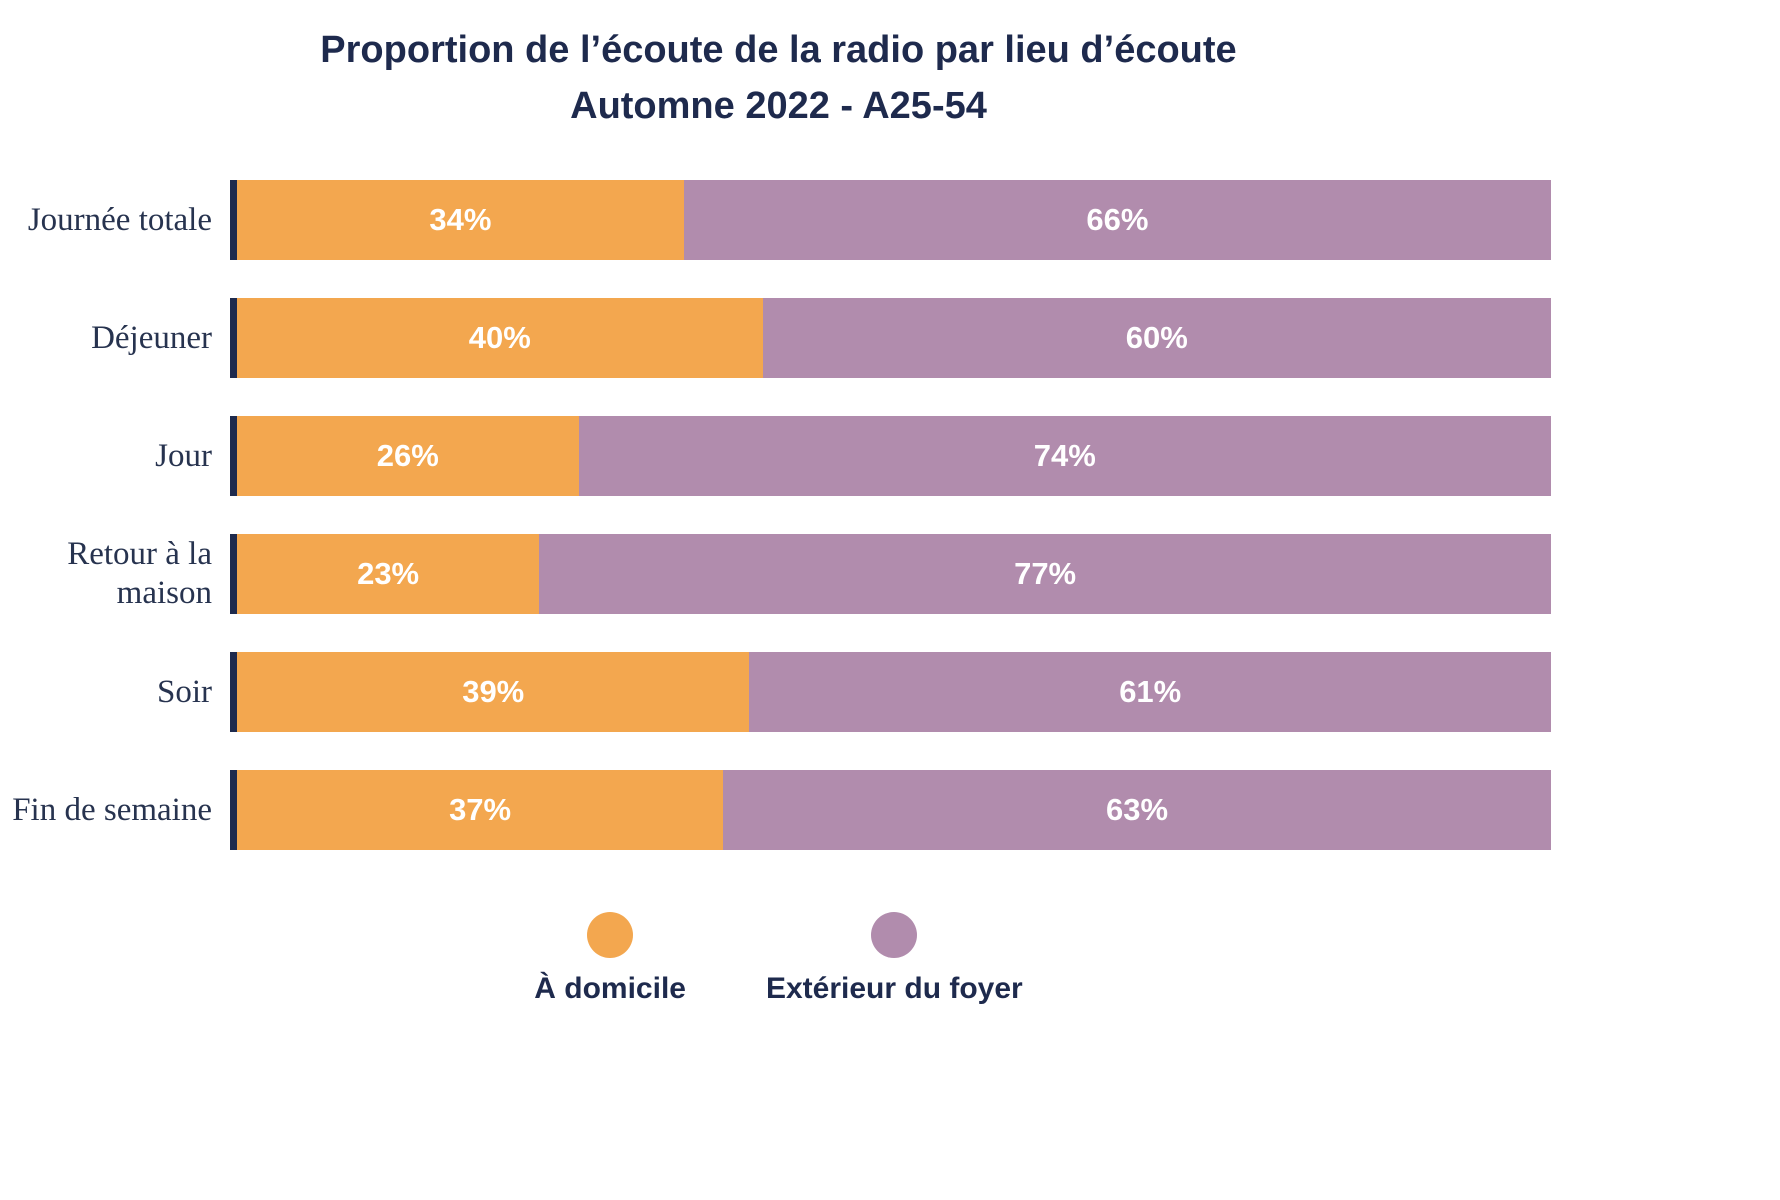  I want to click on bar-row: Déjeuner 40% 60%, so click(778, 338).